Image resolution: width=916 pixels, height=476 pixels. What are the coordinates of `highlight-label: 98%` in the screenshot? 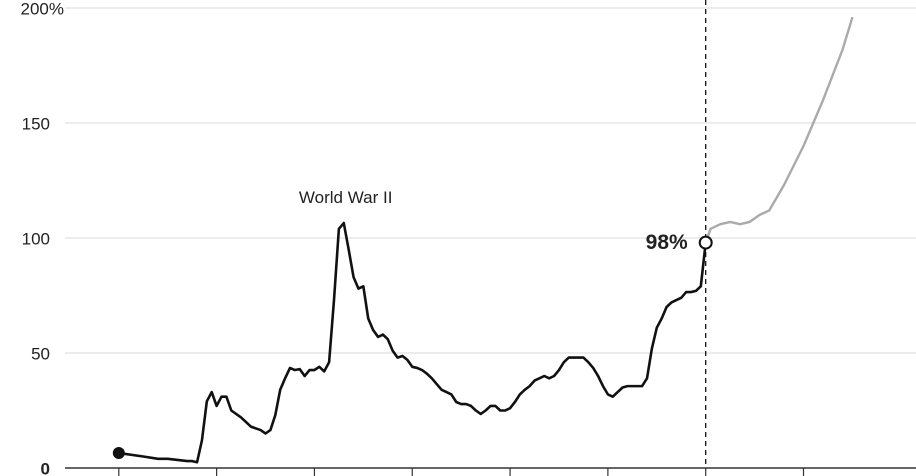 It's located at (667, 242).